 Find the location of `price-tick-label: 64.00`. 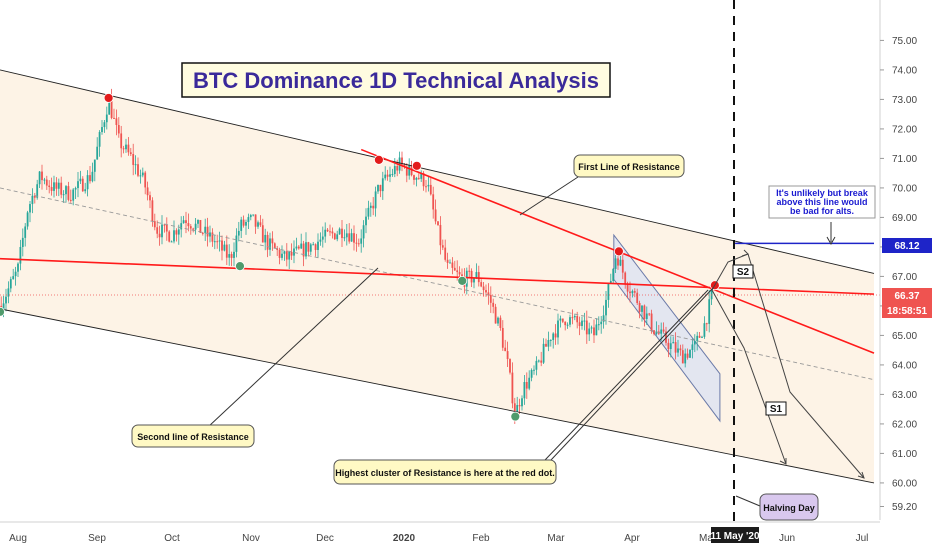

price-tick-label: 64.00 is located at coordinates (904, 365).